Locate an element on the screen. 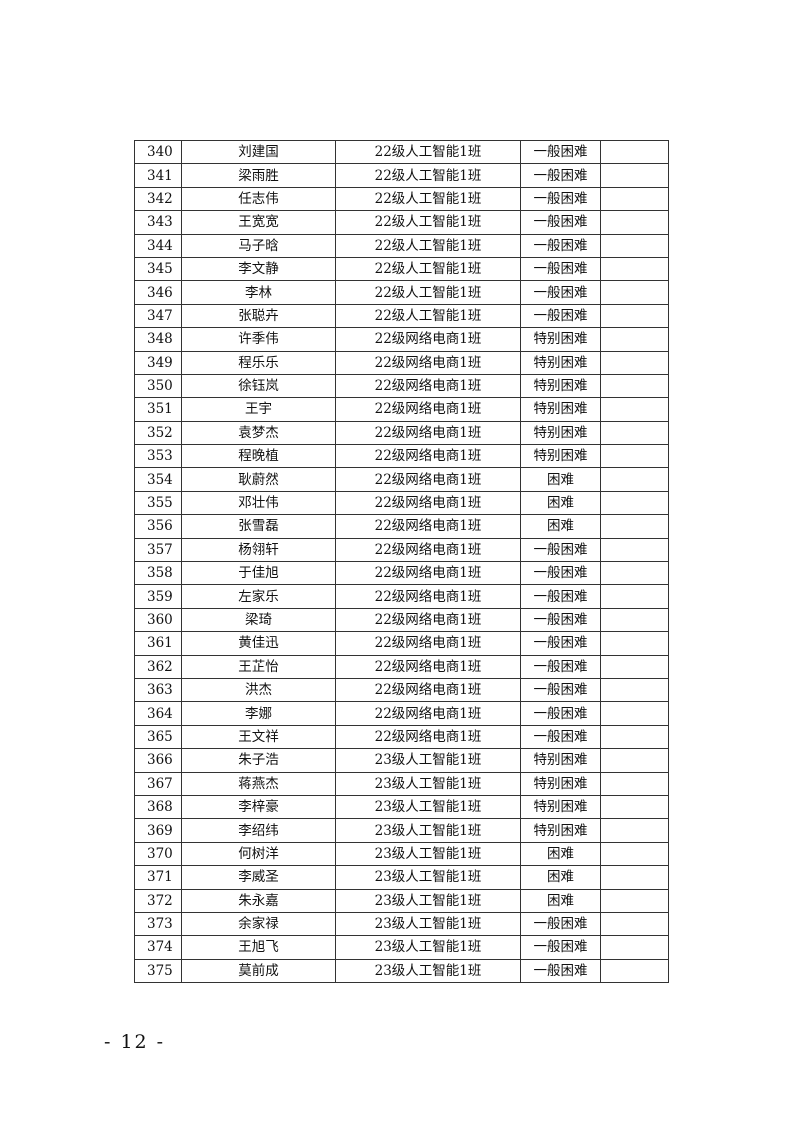 This screenshot has height=1122, width=793. student-name-cell: 马子晗 is located at coordinates (258, 245).